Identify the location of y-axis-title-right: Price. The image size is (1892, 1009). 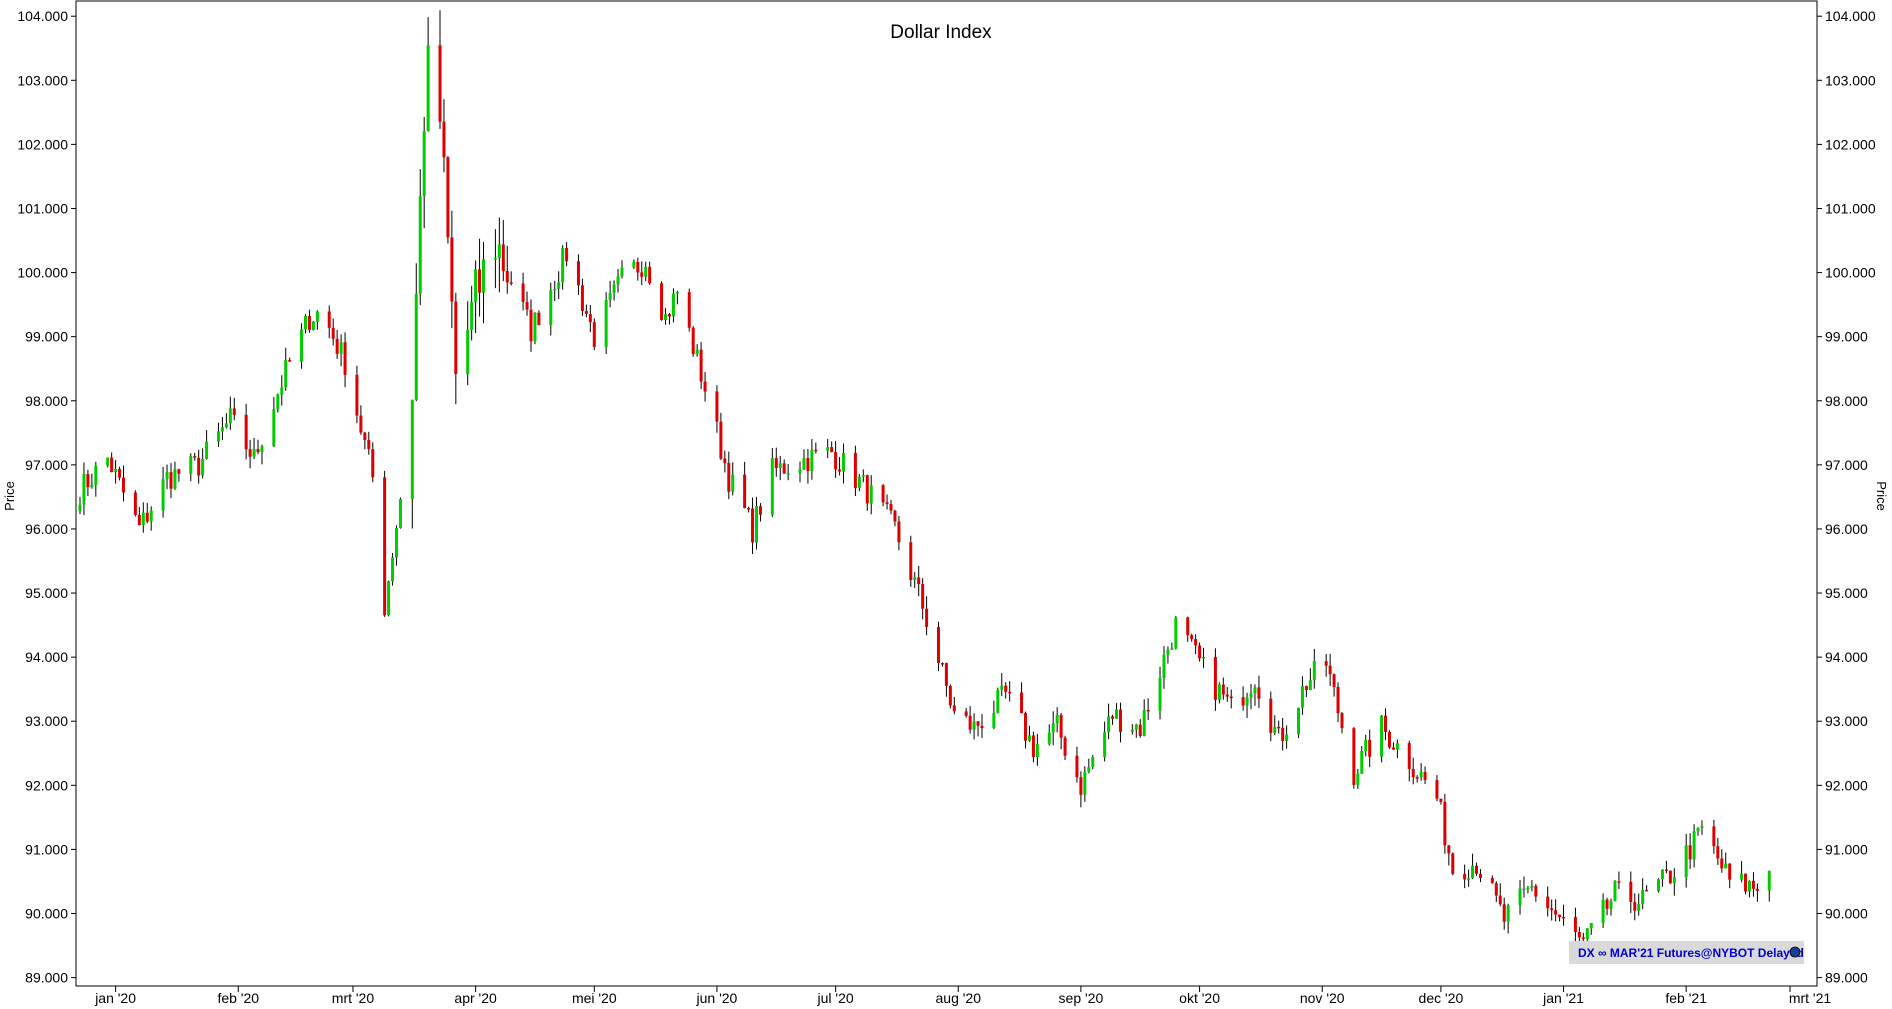
(1881, 496).